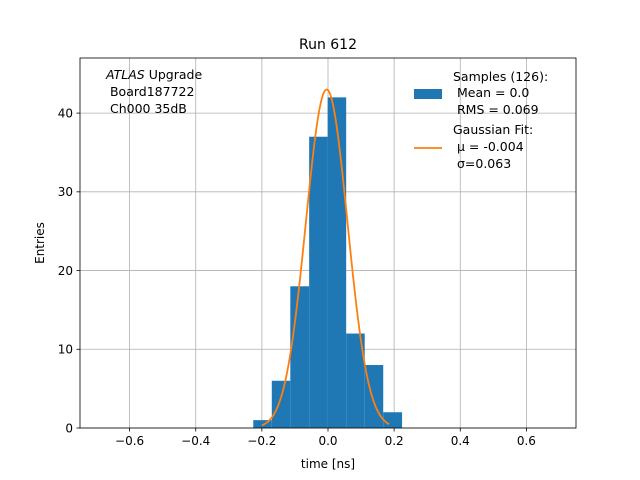 This screenshot has width=640, height=480. I want to click on fit-curve, so click(325, 257).